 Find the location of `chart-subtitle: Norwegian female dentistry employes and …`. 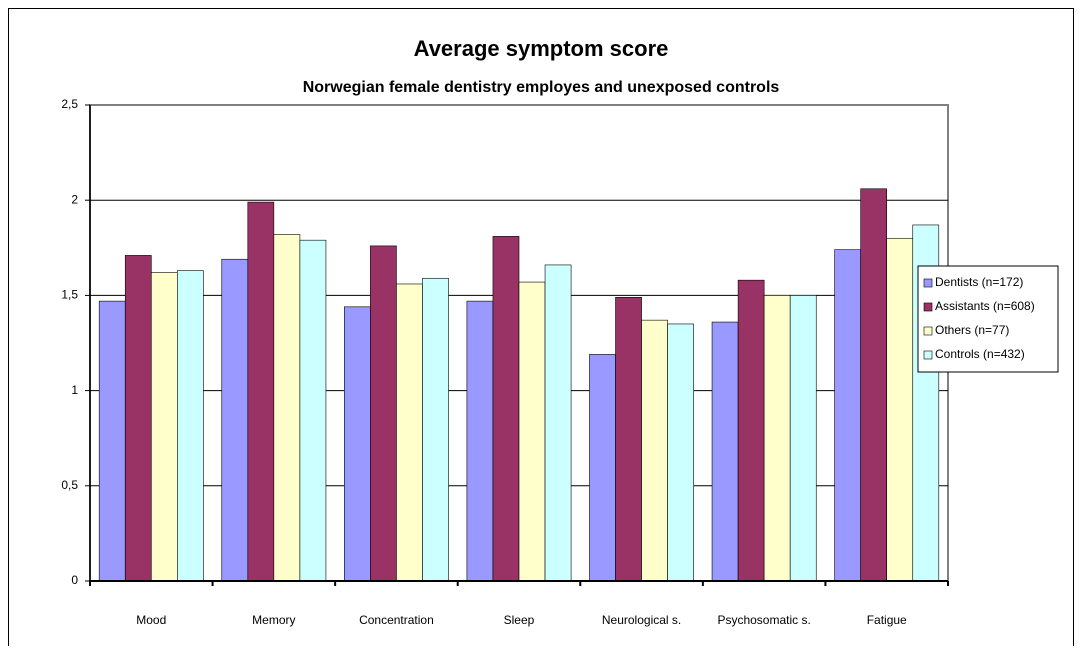

chart-subtitle: Norwegian female dentistry employes and … is located at coordinates (541, 87).